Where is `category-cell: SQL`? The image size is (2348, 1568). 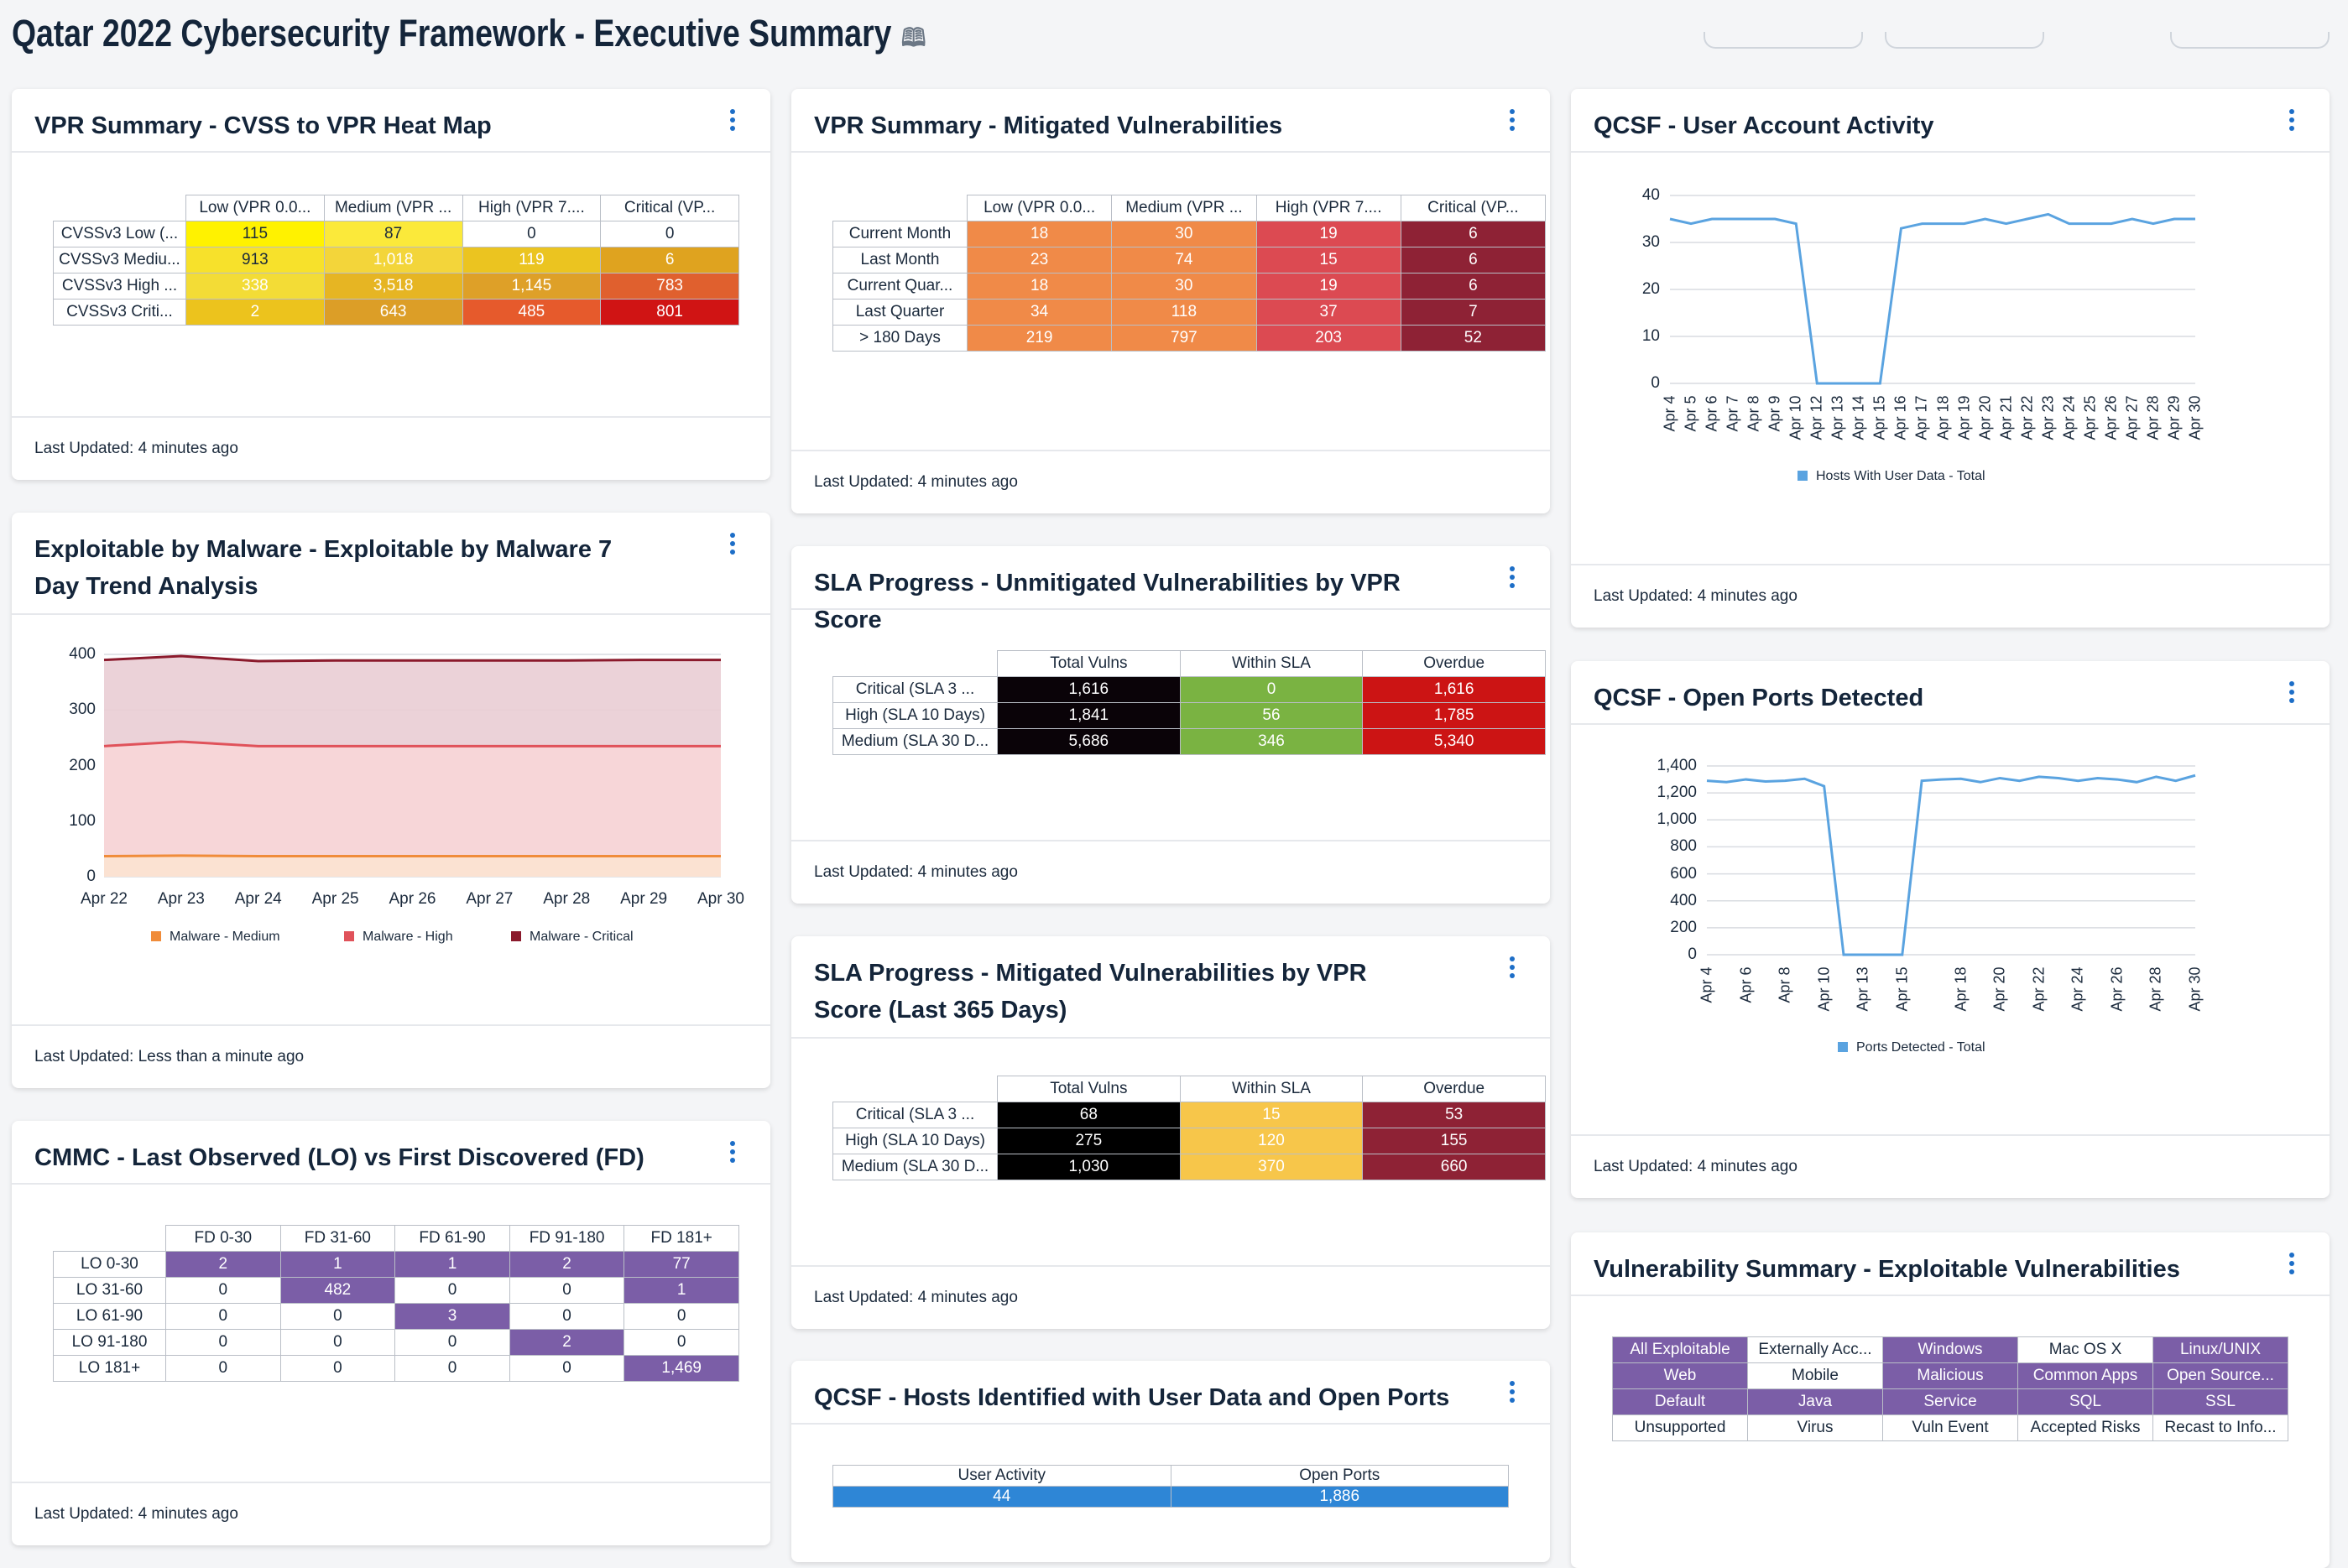
category-cell: SQL is located at coordinates (2085, 1402).